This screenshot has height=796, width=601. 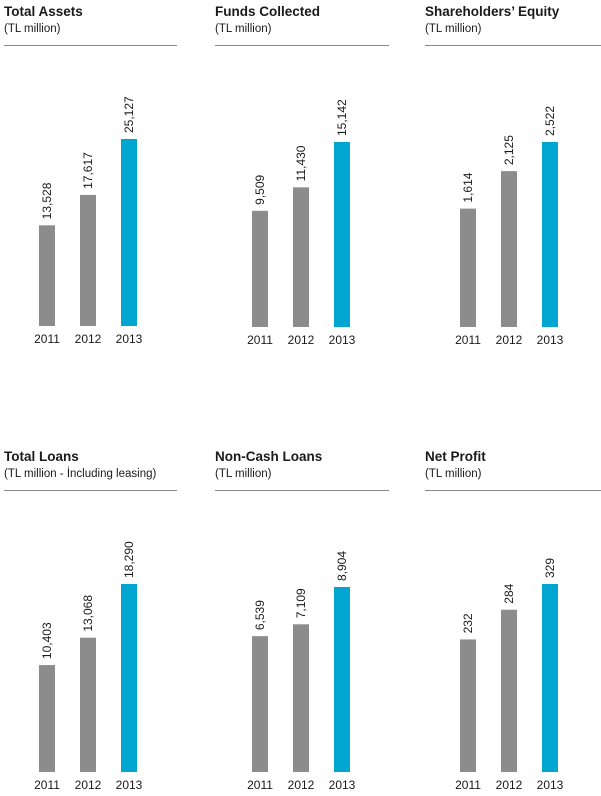 I want to click on chart-title: Total Assets, so click(x=43, y=11).